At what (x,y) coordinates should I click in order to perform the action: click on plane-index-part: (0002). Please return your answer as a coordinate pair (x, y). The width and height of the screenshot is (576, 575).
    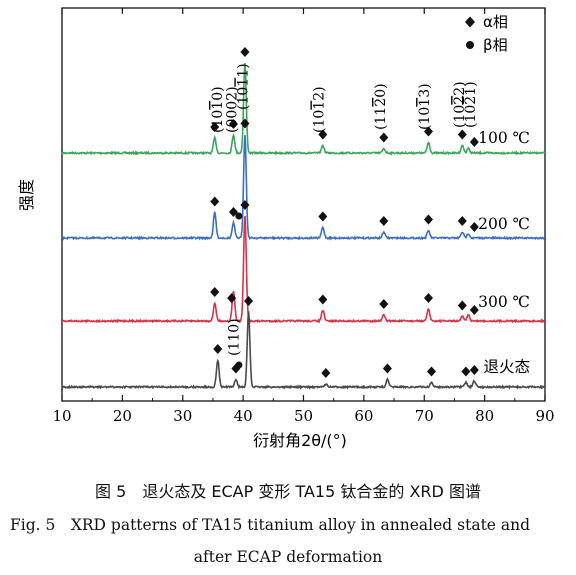
    Looking at the image, I should click on (232, 109).